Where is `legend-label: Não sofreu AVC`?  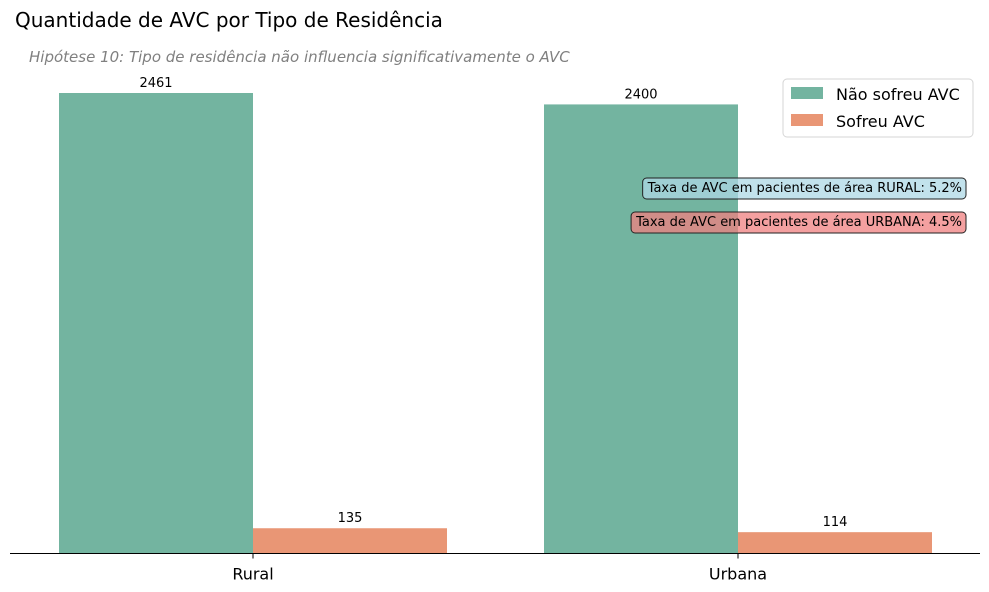 legend-label: Não sofreu AVC is located at coordinates (898, 94).